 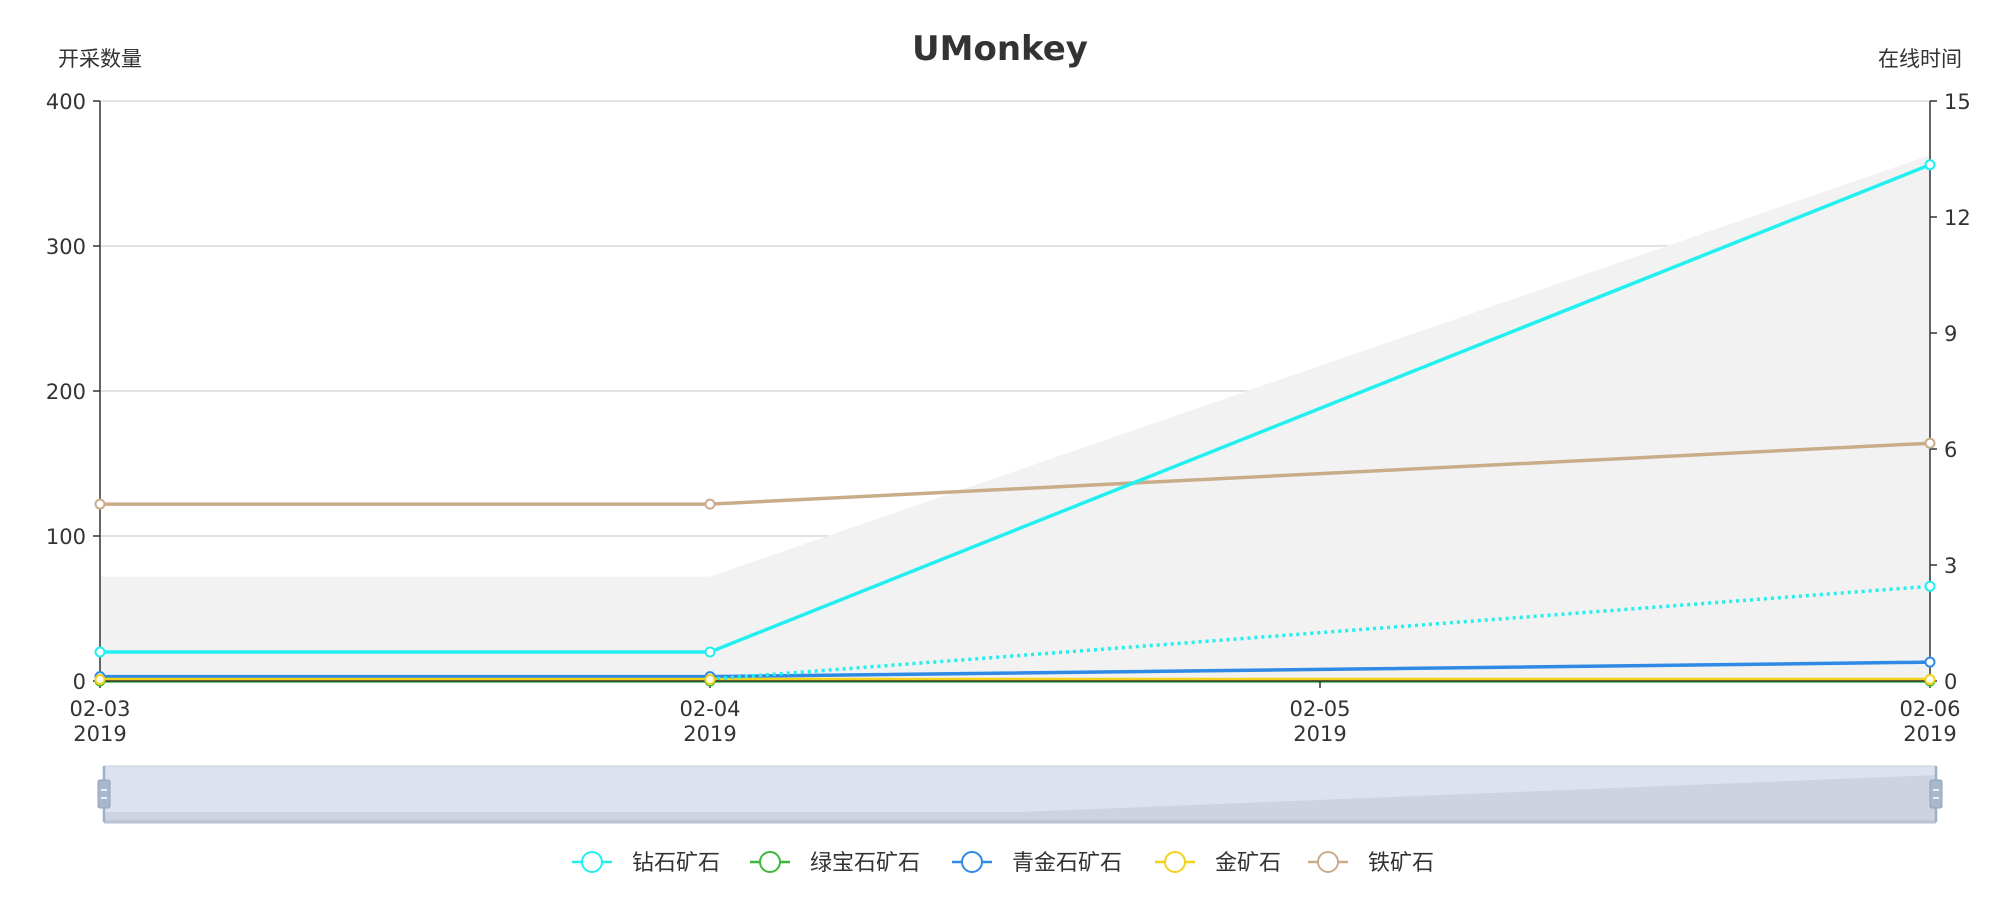 What do you see at coordinates (676, 863) in the screenshot?
I see `legend-label: 钻石矿石` at bounding box center [676, 863].